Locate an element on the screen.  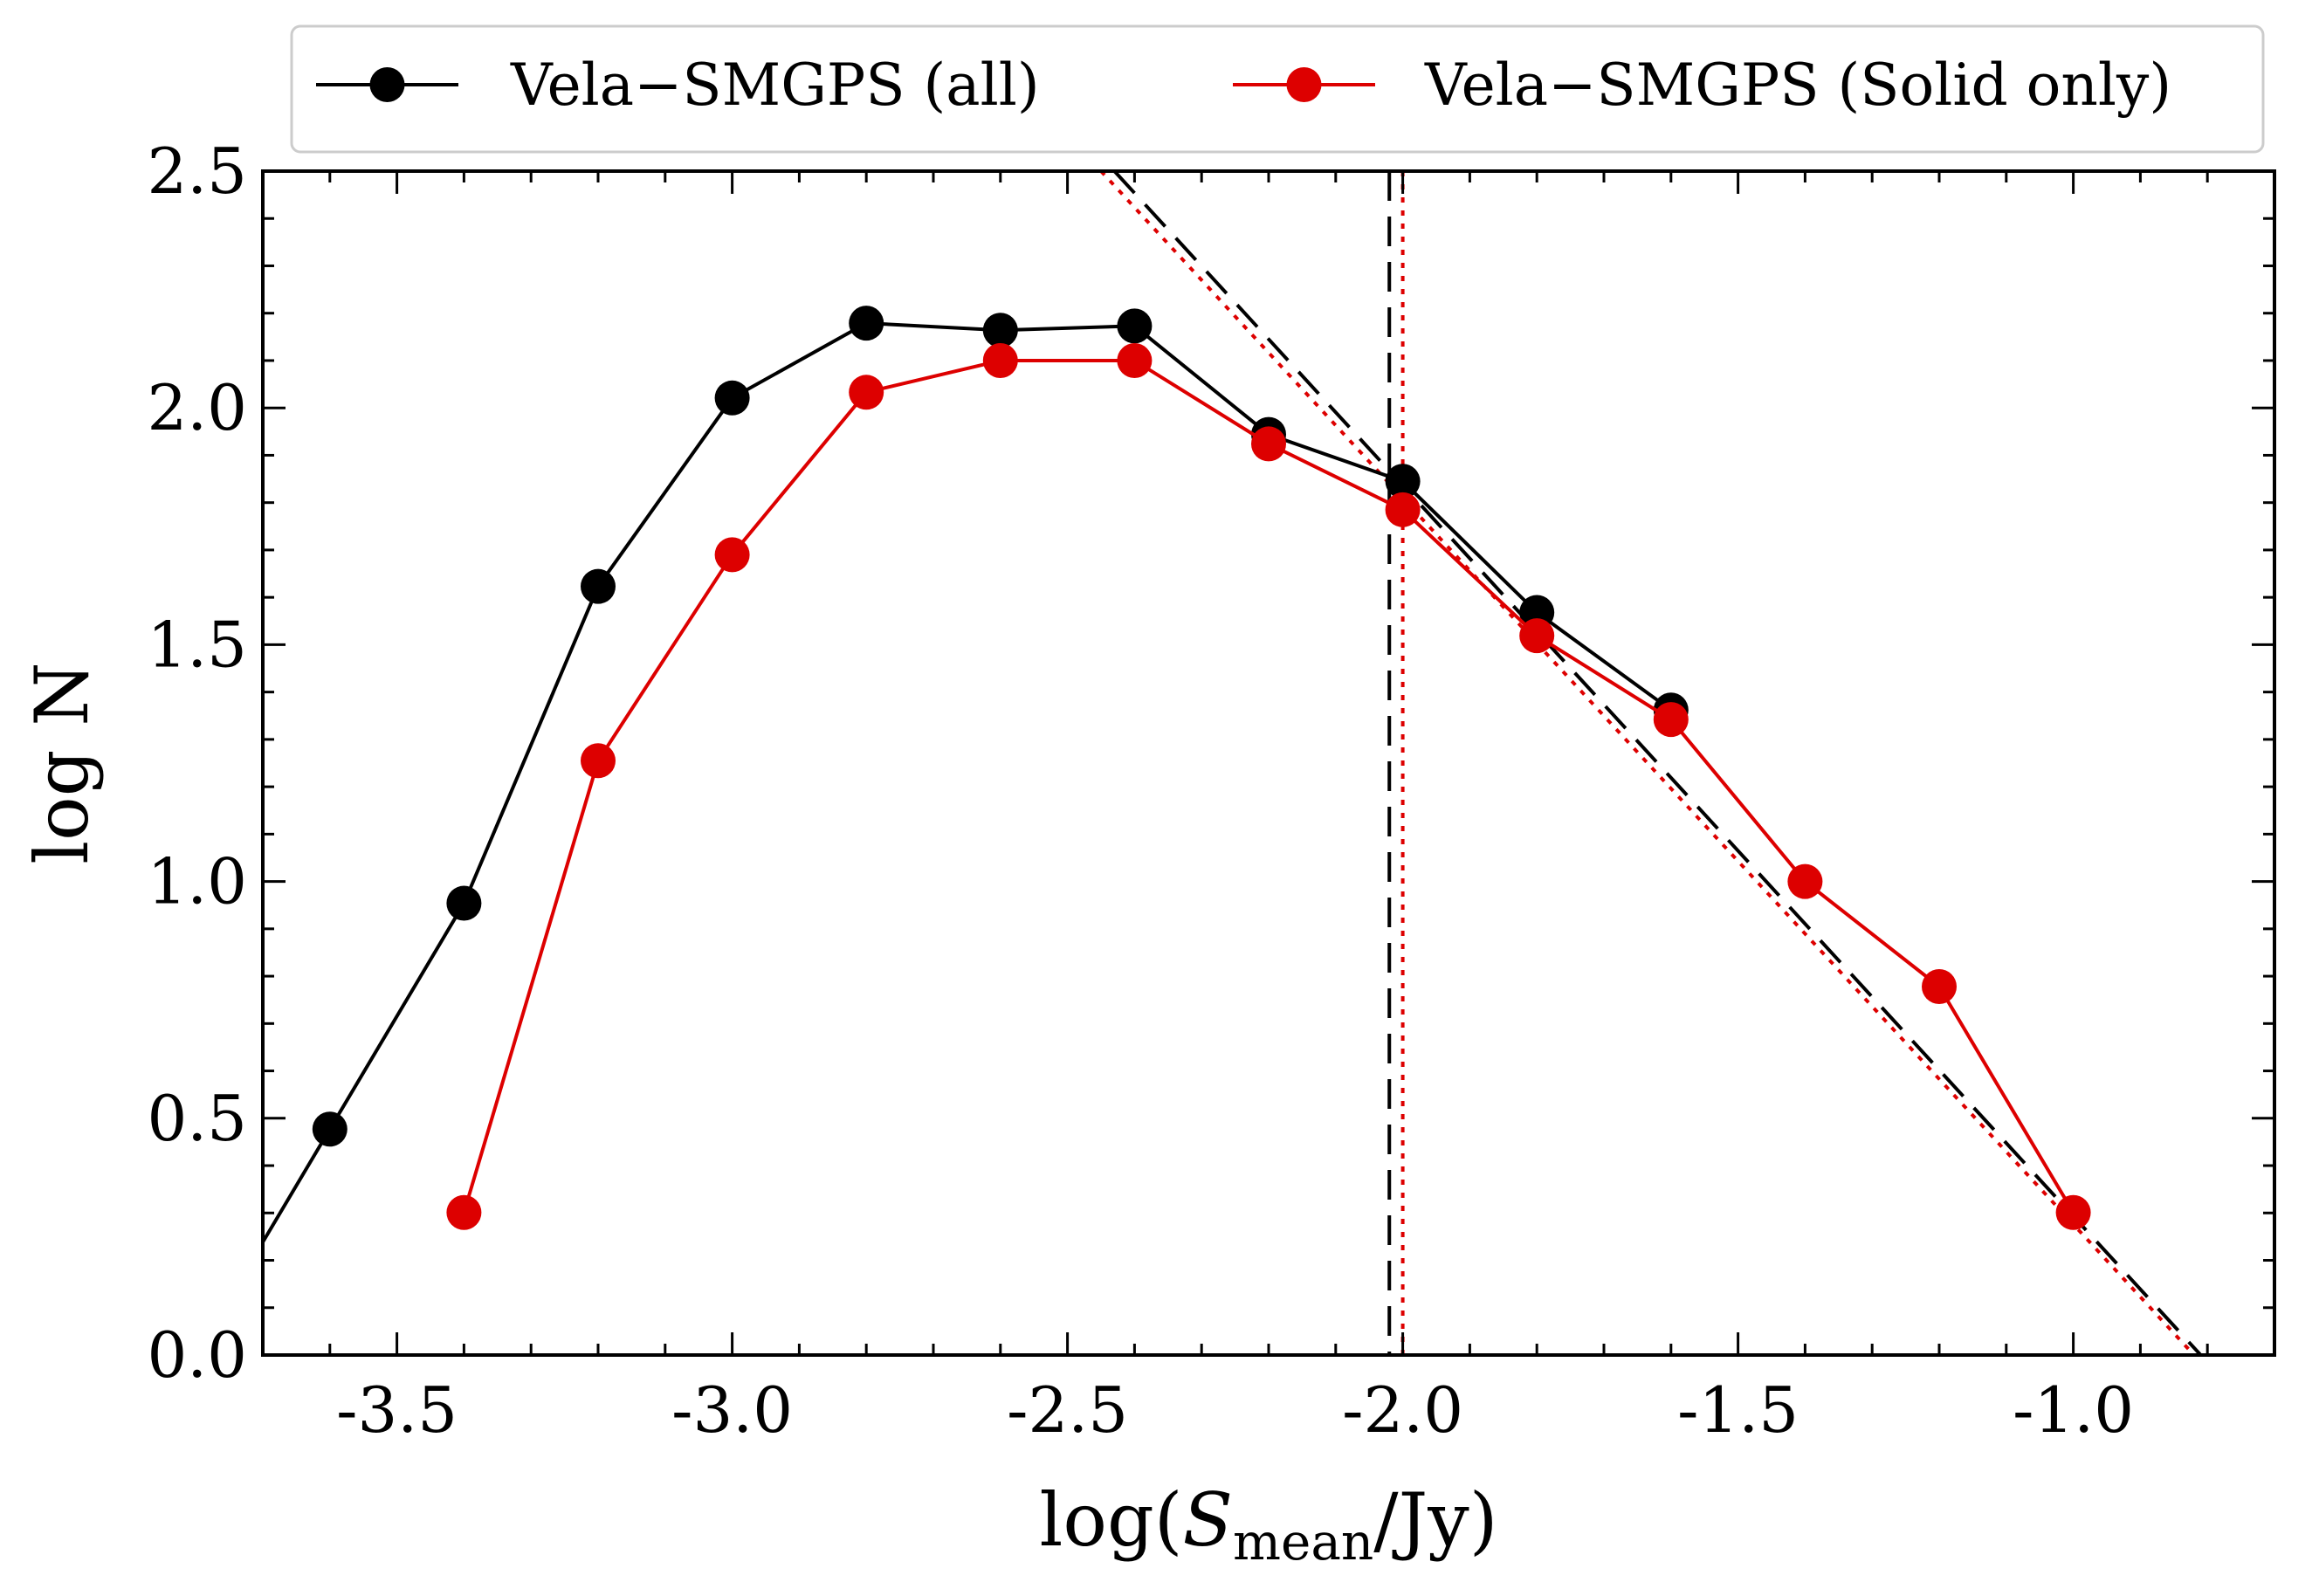
x-axis-title-prefix: log( is located at coordinates (1111, 1520).